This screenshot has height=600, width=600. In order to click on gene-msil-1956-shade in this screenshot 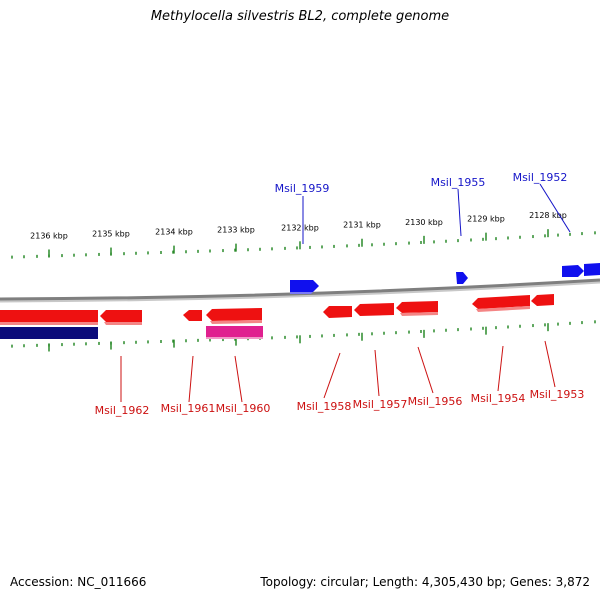, I will do `click(419, 314)`.